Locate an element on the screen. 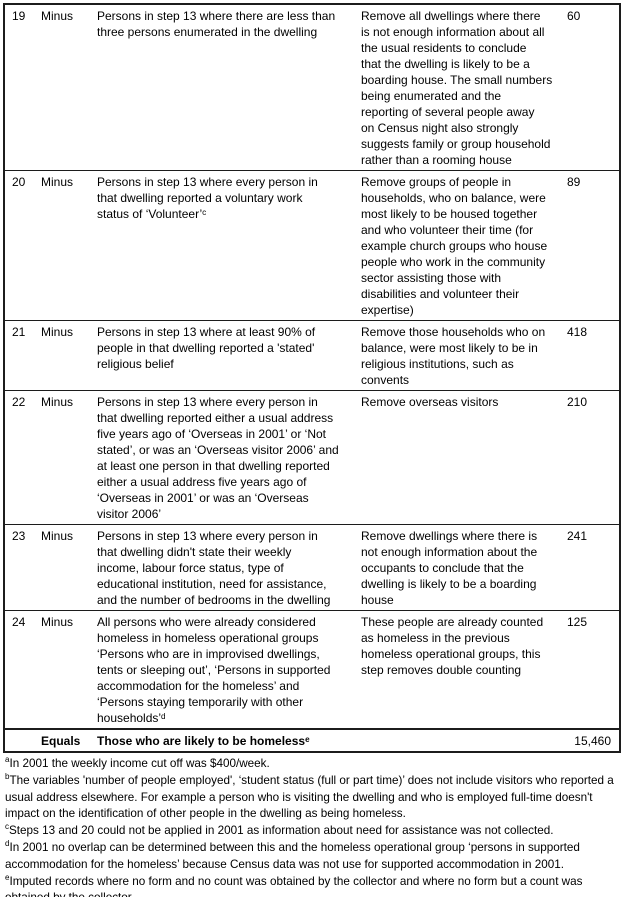 This screenshot has width=623, height=897. step-number-cell: 21 is located at coordinates (20, 355).